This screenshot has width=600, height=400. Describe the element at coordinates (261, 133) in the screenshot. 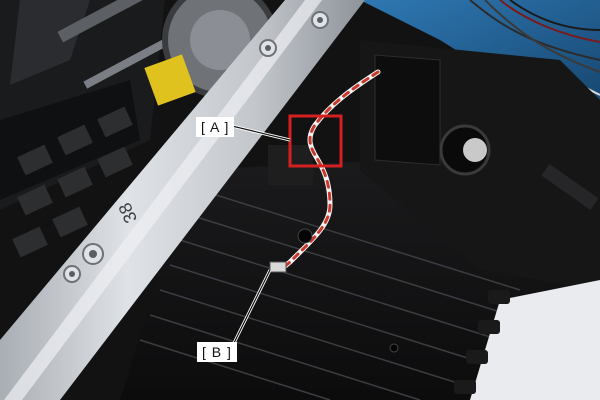

I see `leader-line-a` at that location.